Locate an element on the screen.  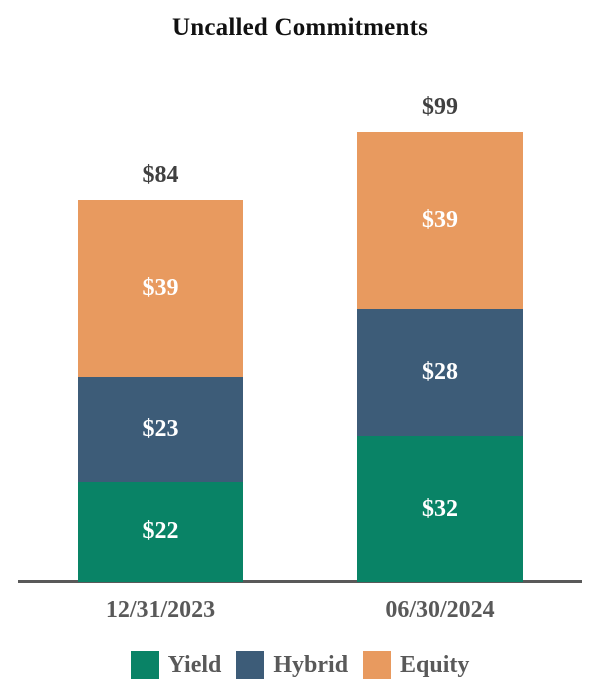
legend: Yield Hybrid Equity is located at coordinates (300, 665).